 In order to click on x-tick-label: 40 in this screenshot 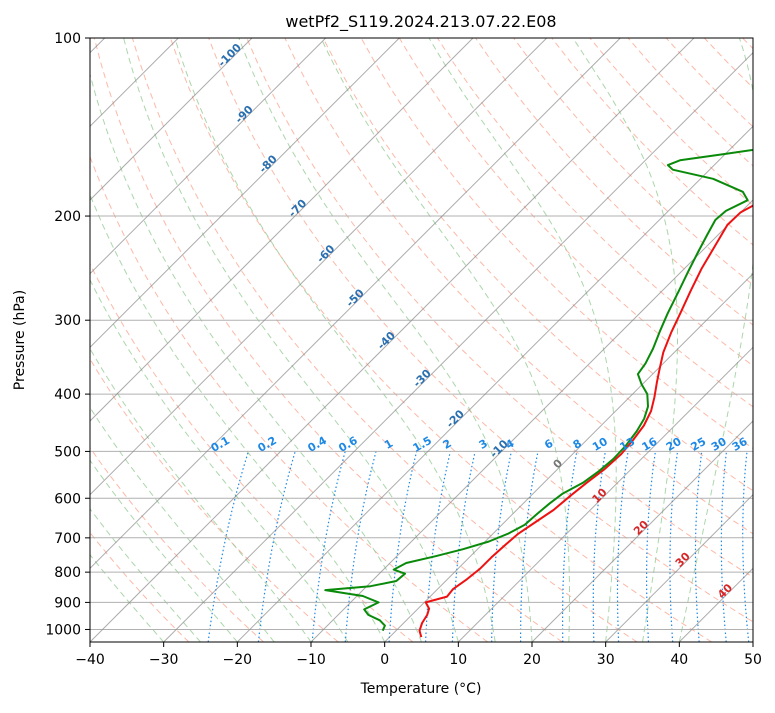, I will do `click(679, 660)`.